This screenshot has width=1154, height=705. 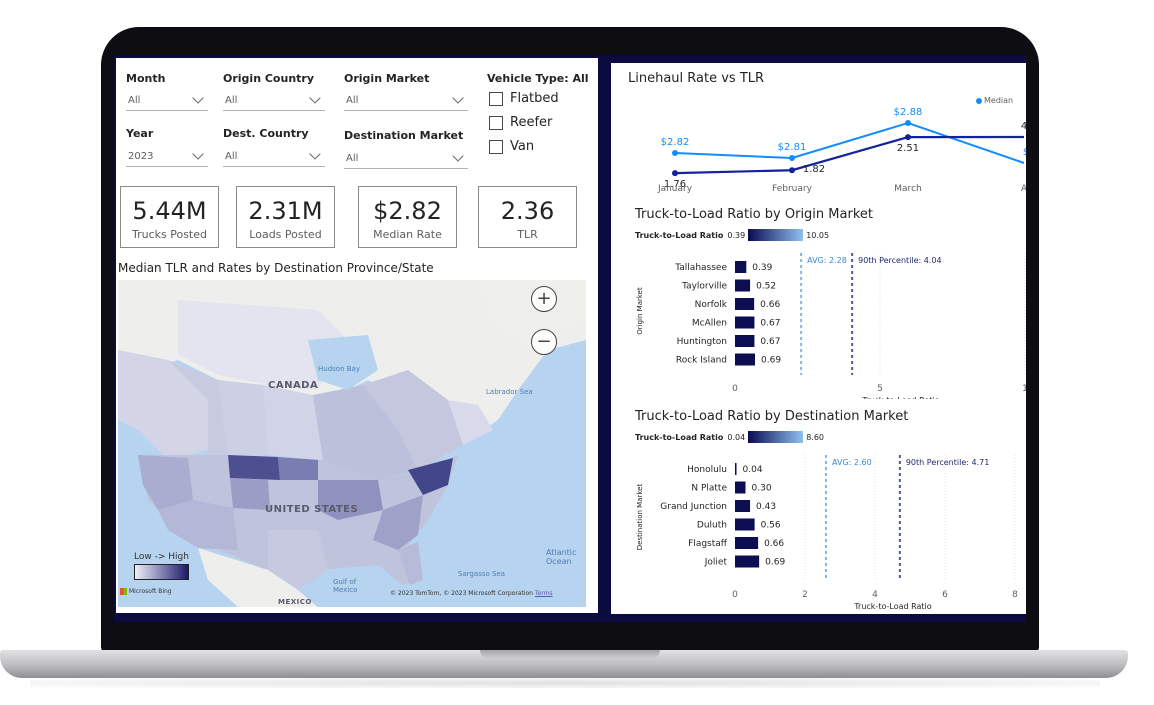 I want to click on line-label-tlr: 2.51, so click(x=908, y=148).